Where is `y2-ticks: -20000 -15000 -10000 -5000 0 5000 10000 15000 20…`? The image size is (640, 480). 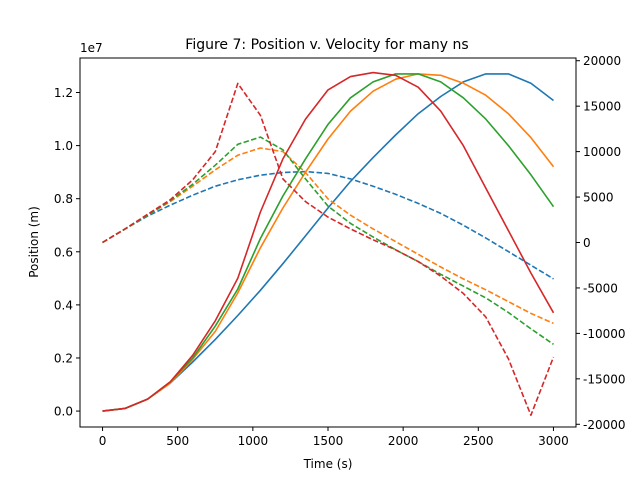 y2-ticks: -20000 -15000 -10000 -5000 0 5000 10000 15000 20… is located at coordinates (601, 243).